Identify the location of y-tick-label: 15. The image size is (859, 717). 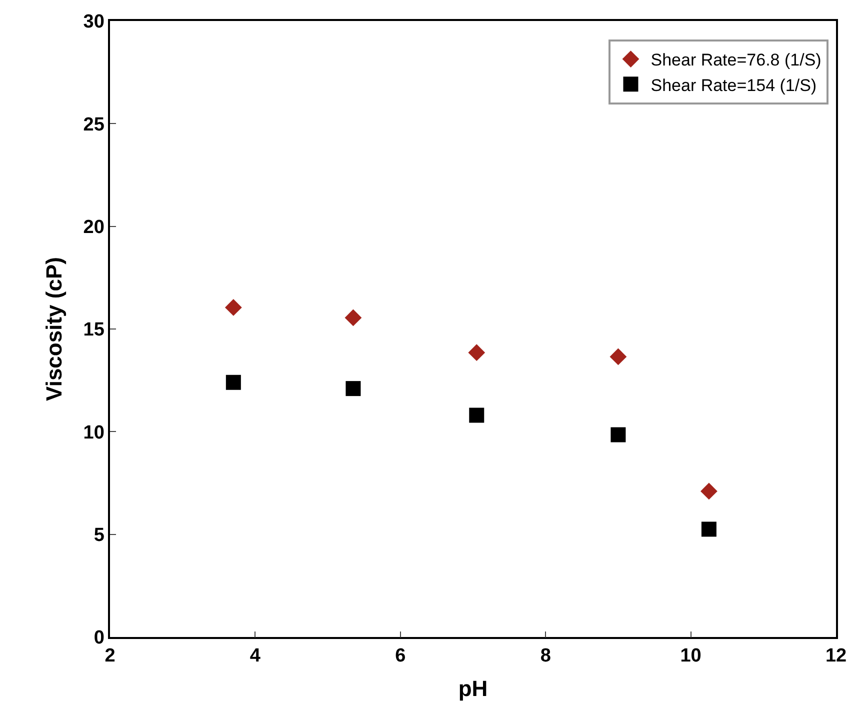
(94, 330).